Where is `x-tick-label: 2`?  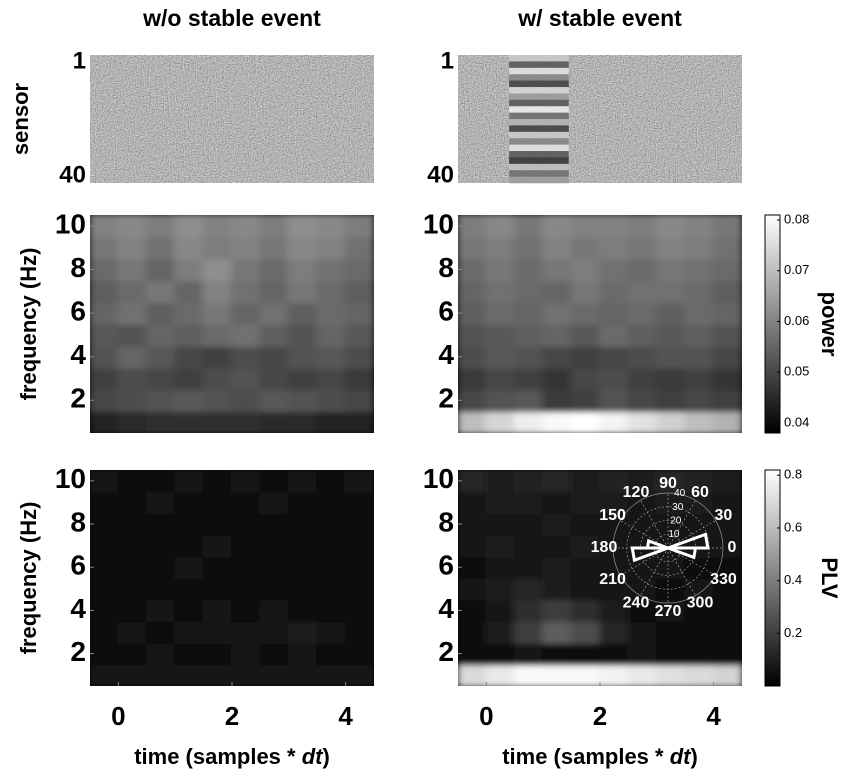 x-tick-label: 2 is located at coordinates (600, 716).